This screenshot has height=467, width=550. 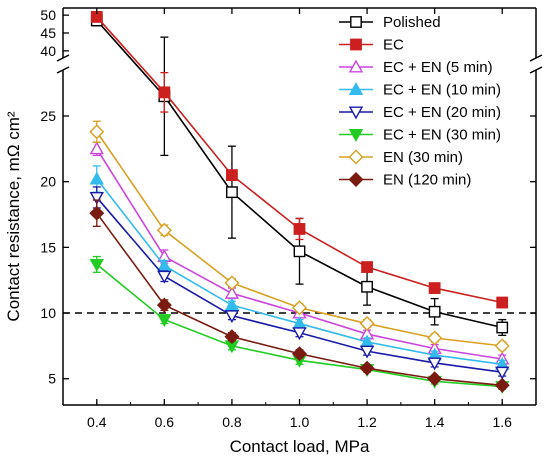 I want to click on x-tick-label: 1.2, so click(x=367, y=422).